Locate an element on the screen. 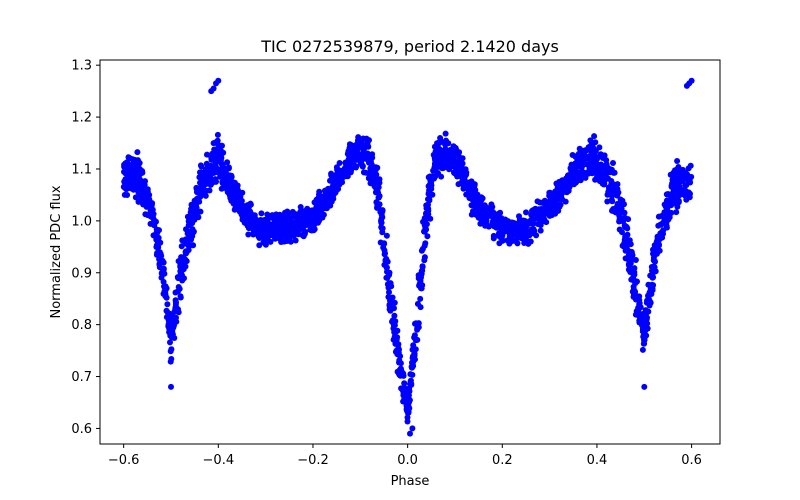  y-tick-label: 0.6 is located at coordinates (81, 429).